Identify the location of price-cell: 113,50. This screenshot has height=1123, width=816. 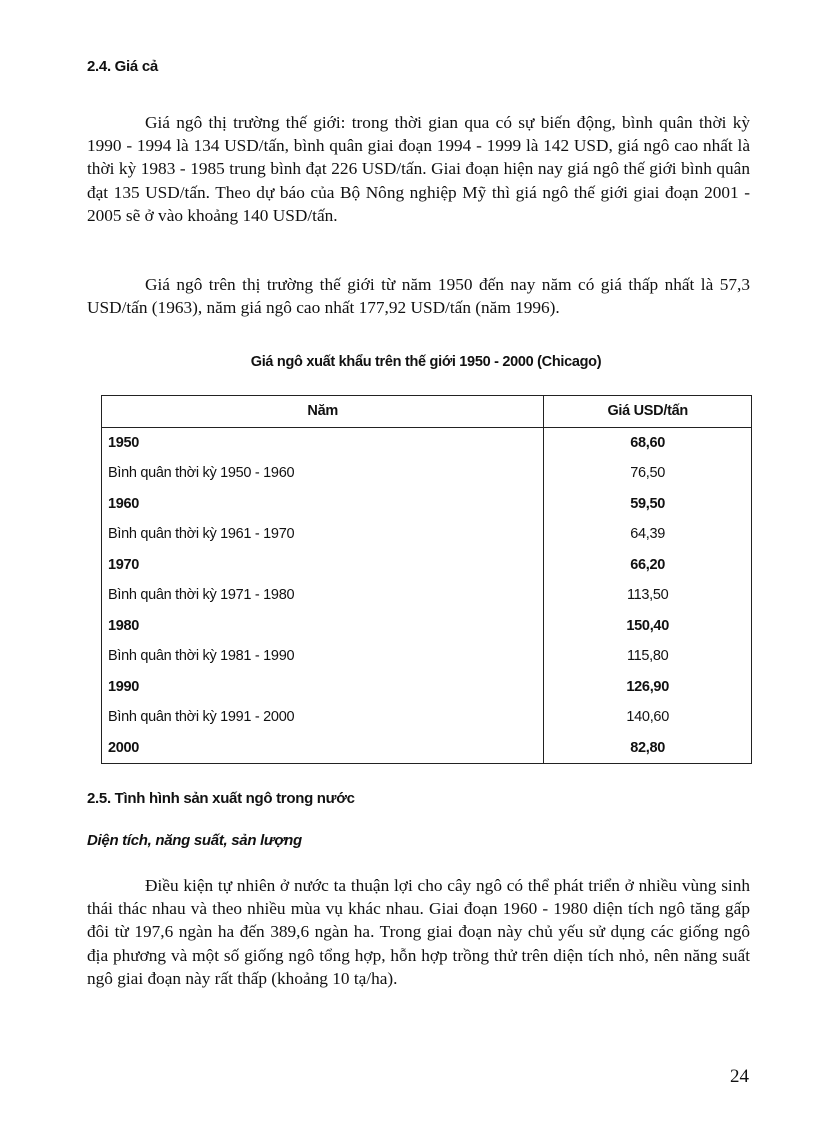
(647, 595).